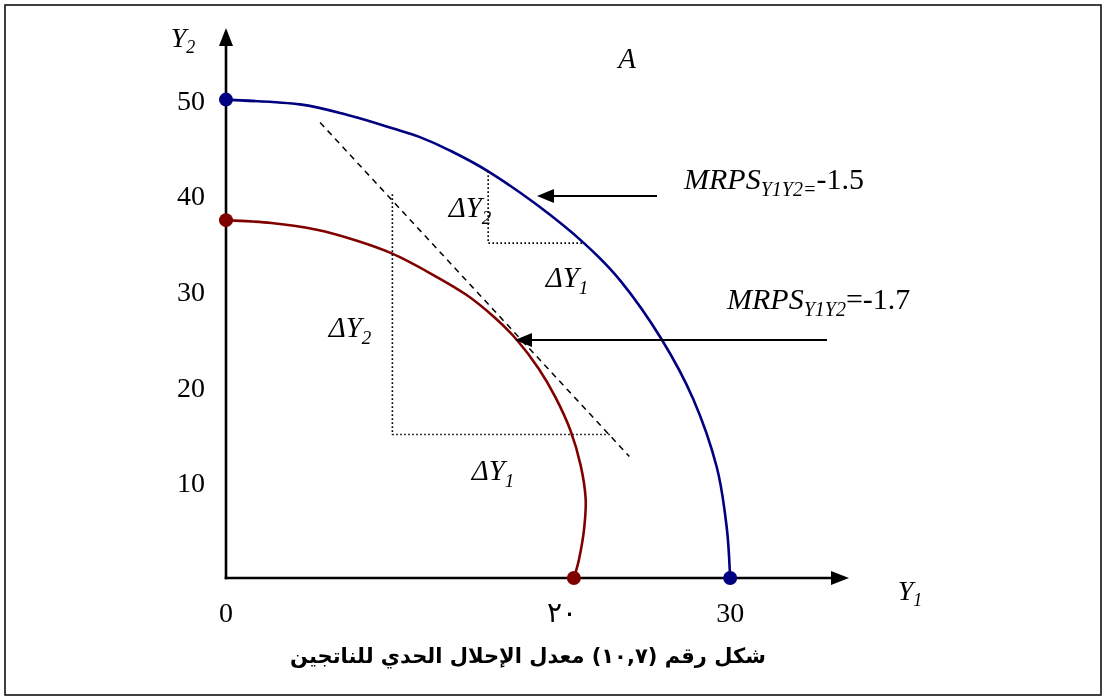 This screenshot has width=1106, height=700. What do you see at coordinates (226, 612) in the screenshot?
I see `x-tick-label: 0` at bounding box center [226, 612].